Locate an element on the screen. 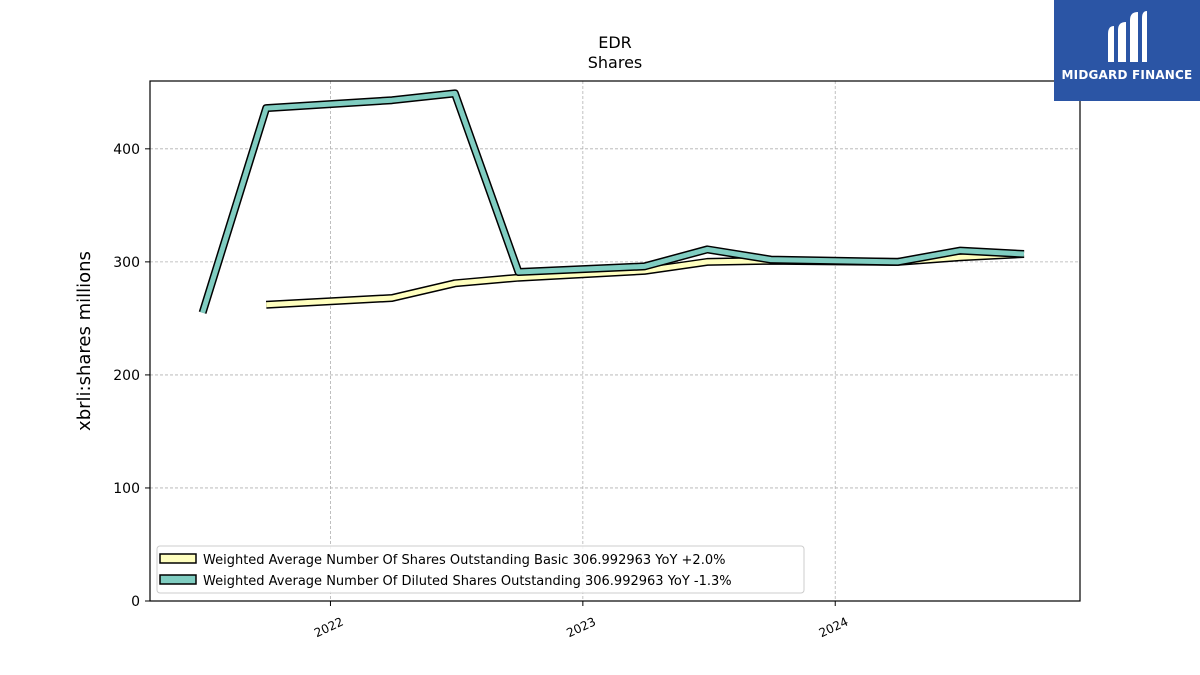  legend-box is located at coordinates (480, 569).